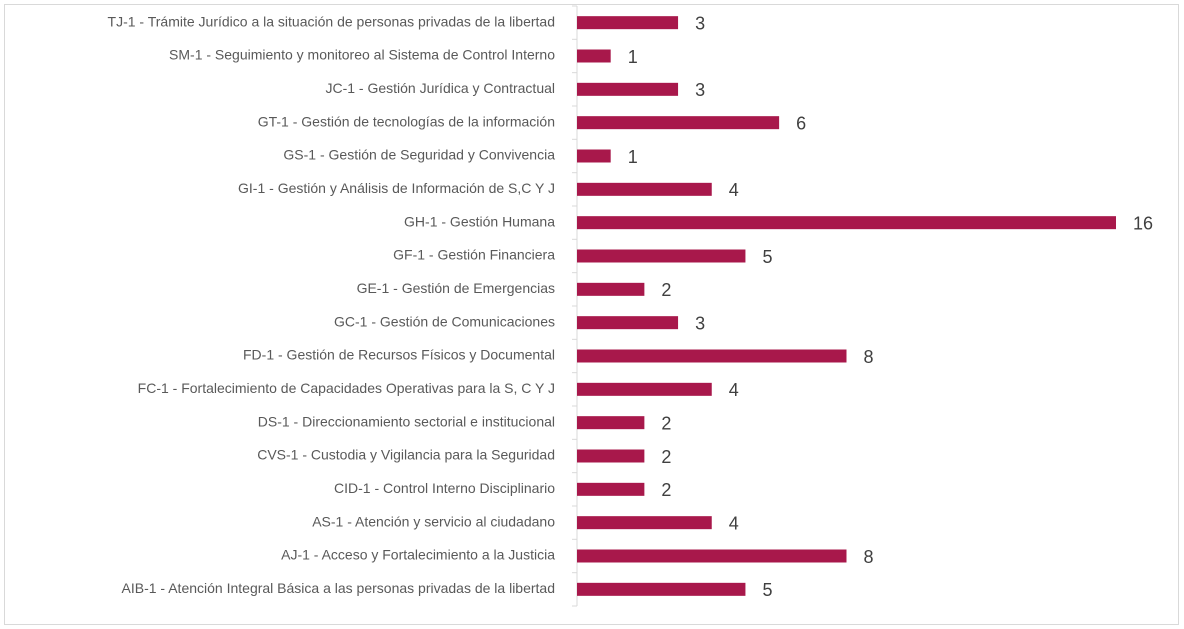  I want to click on value-label: 6, so click(801, 123).